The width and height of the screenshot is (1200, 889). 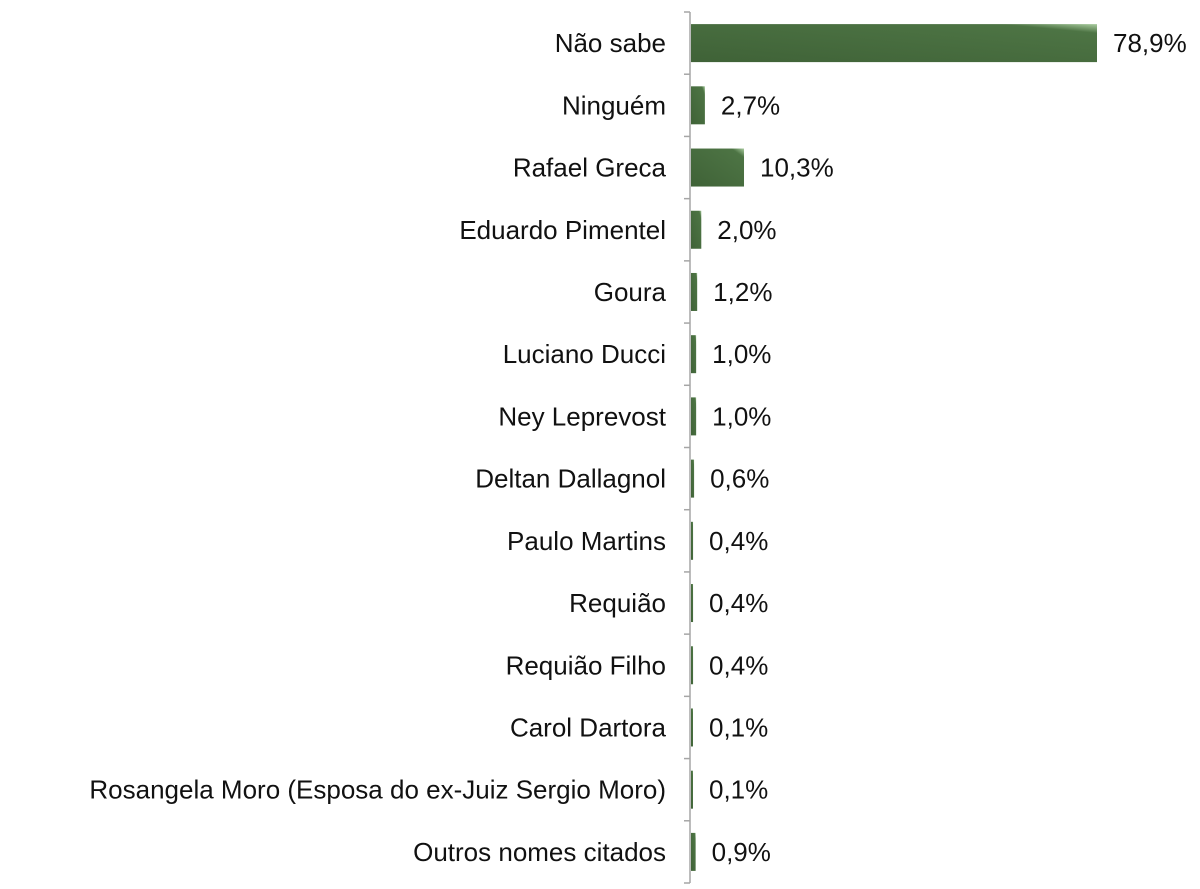 I want to click on category-label: Goura, so click(x=630, y=292).